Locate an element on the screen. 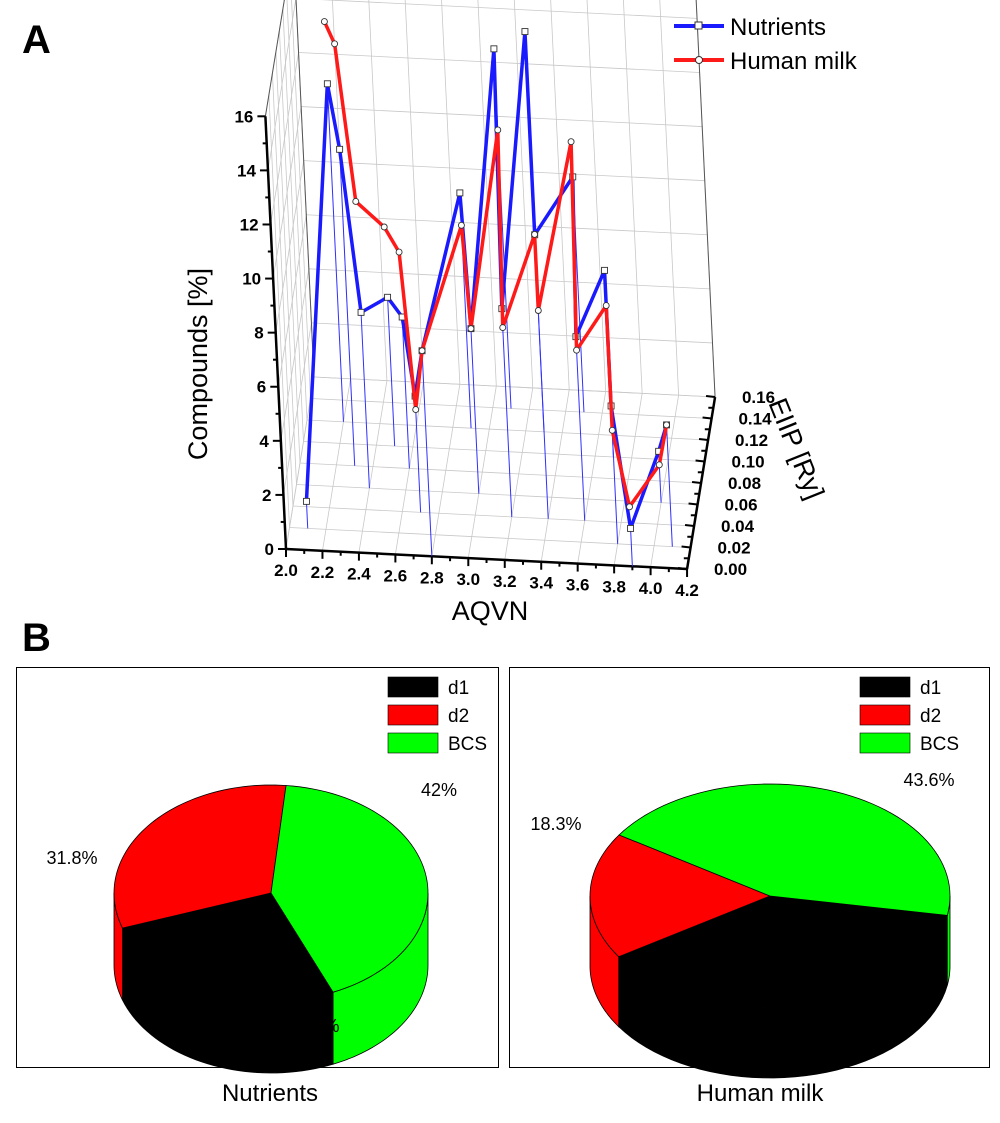  z-tick-label: 0.06 is located at coordinates (740, 505).